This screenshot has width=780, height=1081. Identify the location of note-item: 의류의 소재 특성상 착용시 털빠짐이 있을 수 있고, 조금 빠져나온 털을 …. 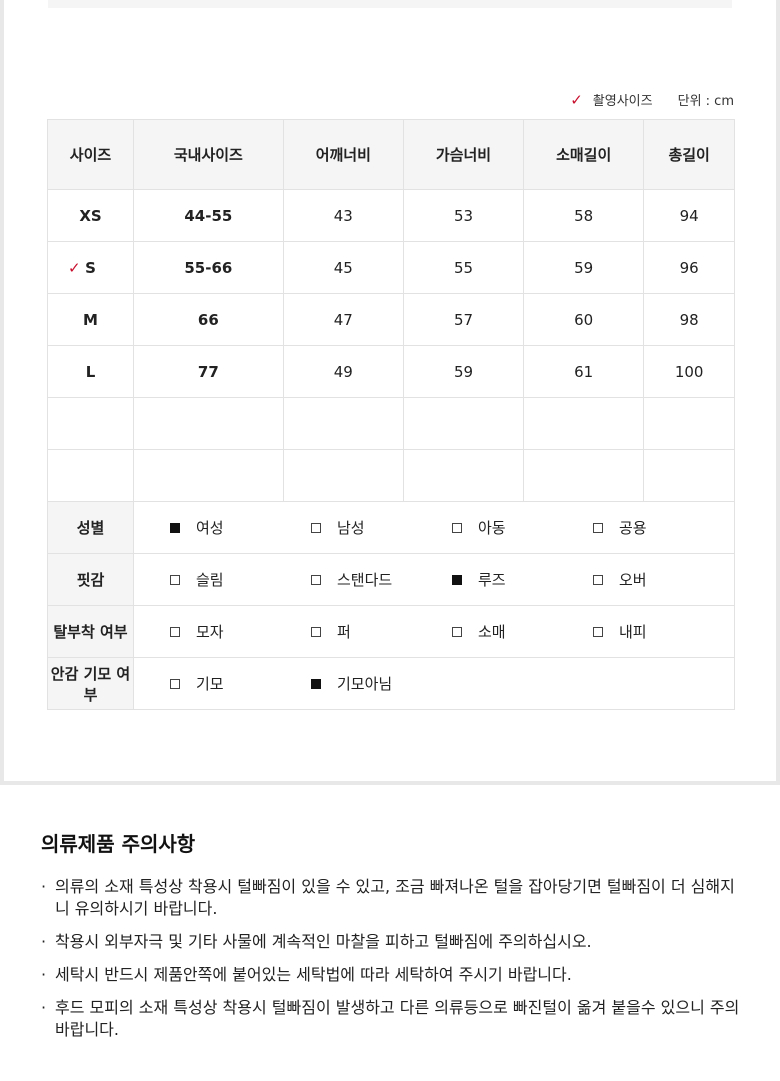
(391, 898).